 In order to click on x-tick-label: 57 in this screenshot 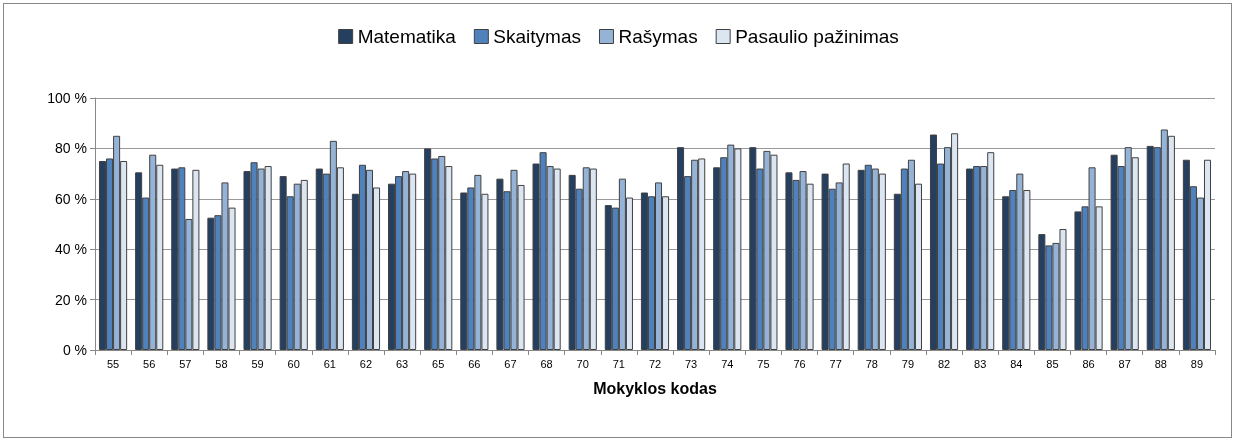, I will do `click(185, 363)`.